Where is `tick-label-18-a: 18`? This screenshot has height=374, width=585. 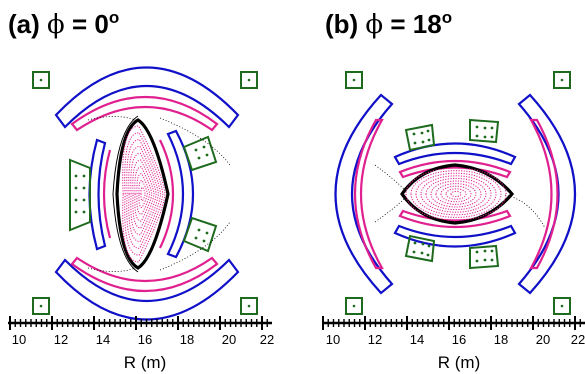 tick-label-18-a: 18 is located at coordinates (187, 339).